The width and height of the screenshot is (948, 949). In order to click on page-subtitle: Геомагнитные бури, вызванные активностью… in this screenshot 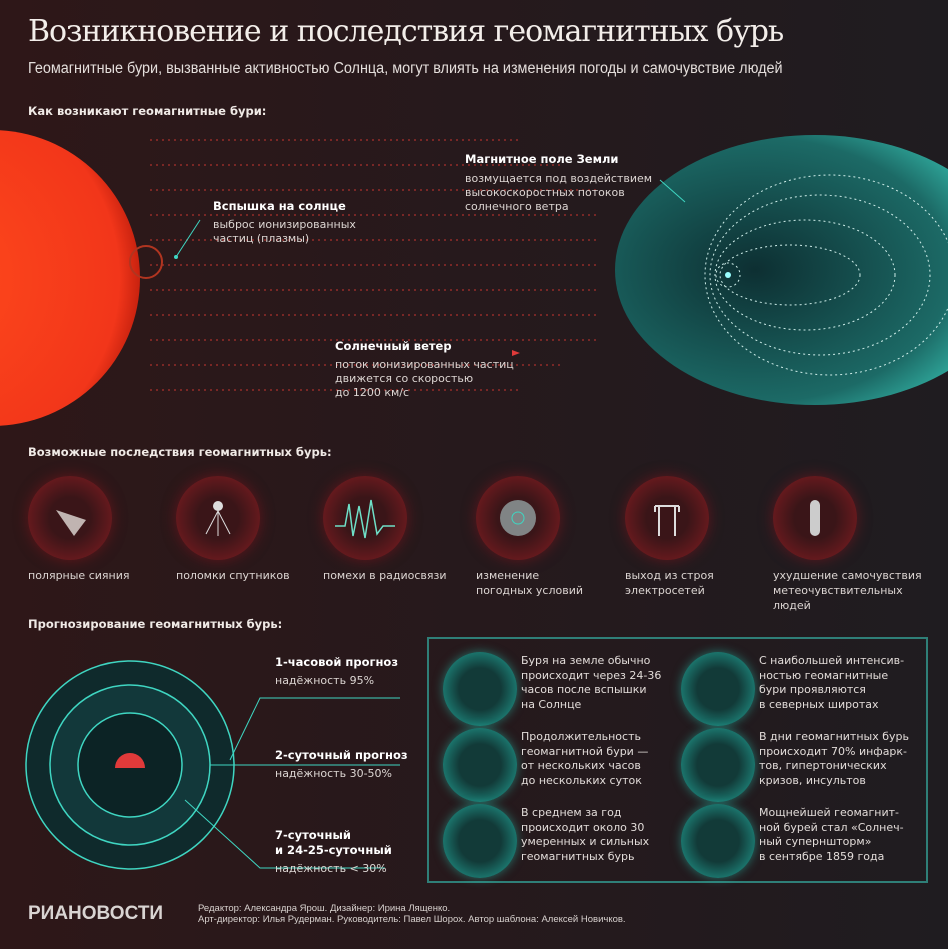, I will do `click(405, 68)`.